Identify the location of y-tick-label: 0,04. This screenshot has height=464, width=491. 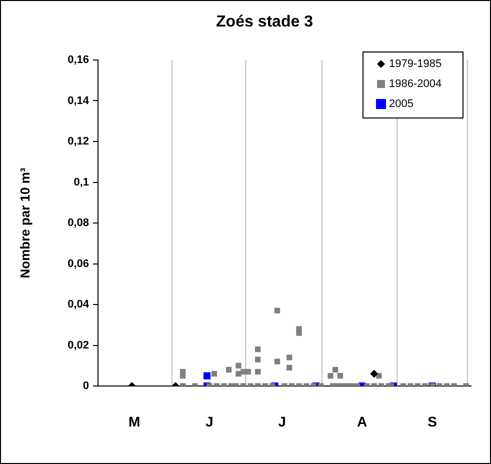
(79, 304).